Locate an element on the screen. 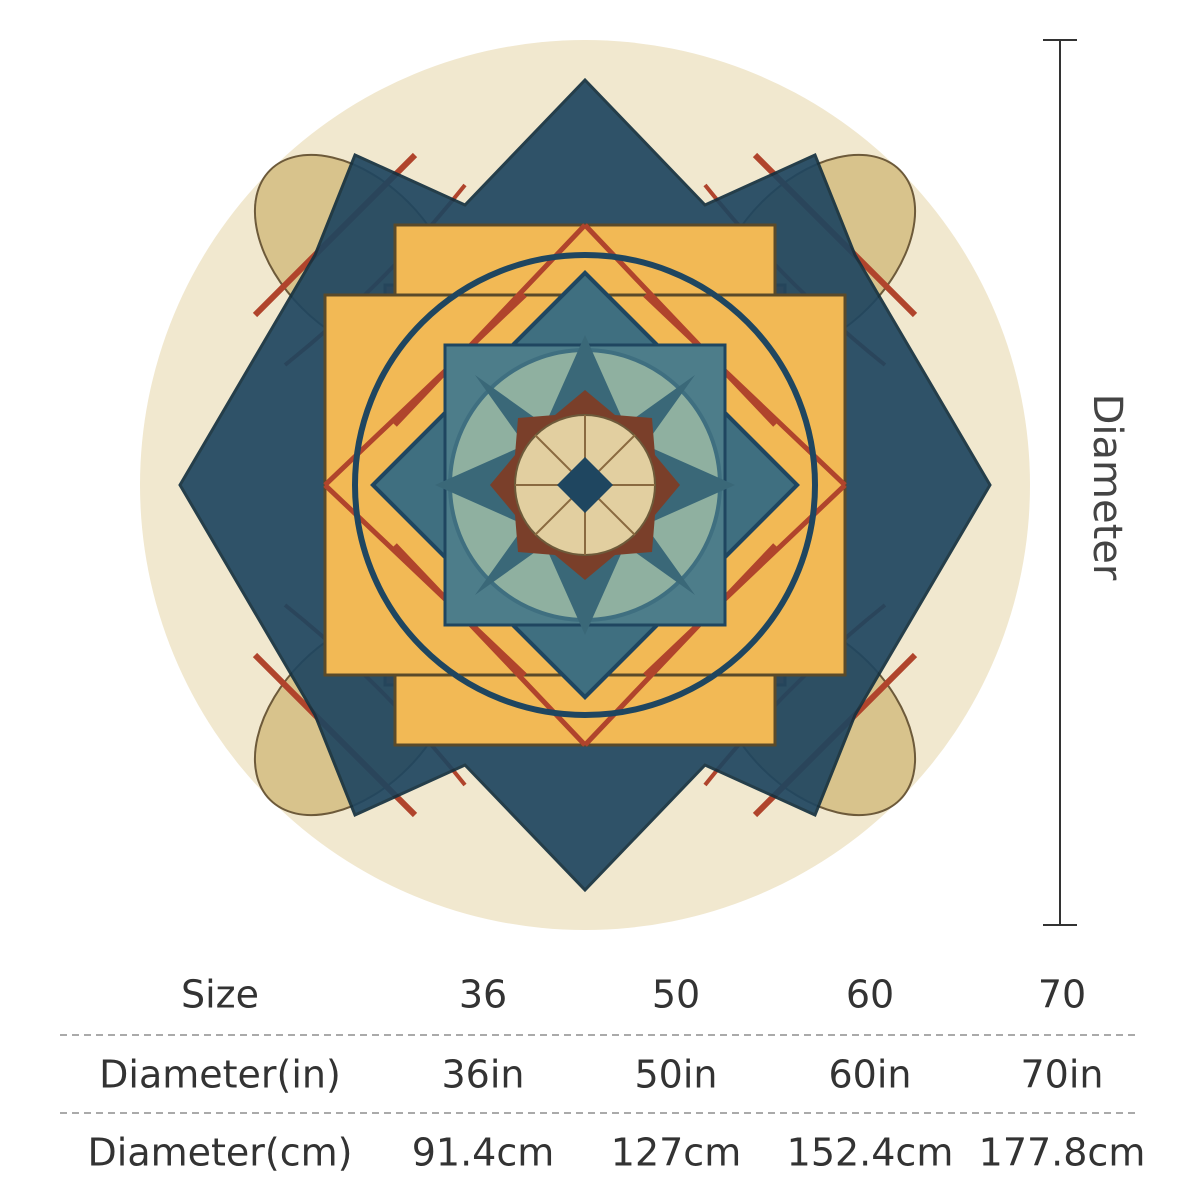  dimension-label: Diameter is located at coordinates (1107, 487).